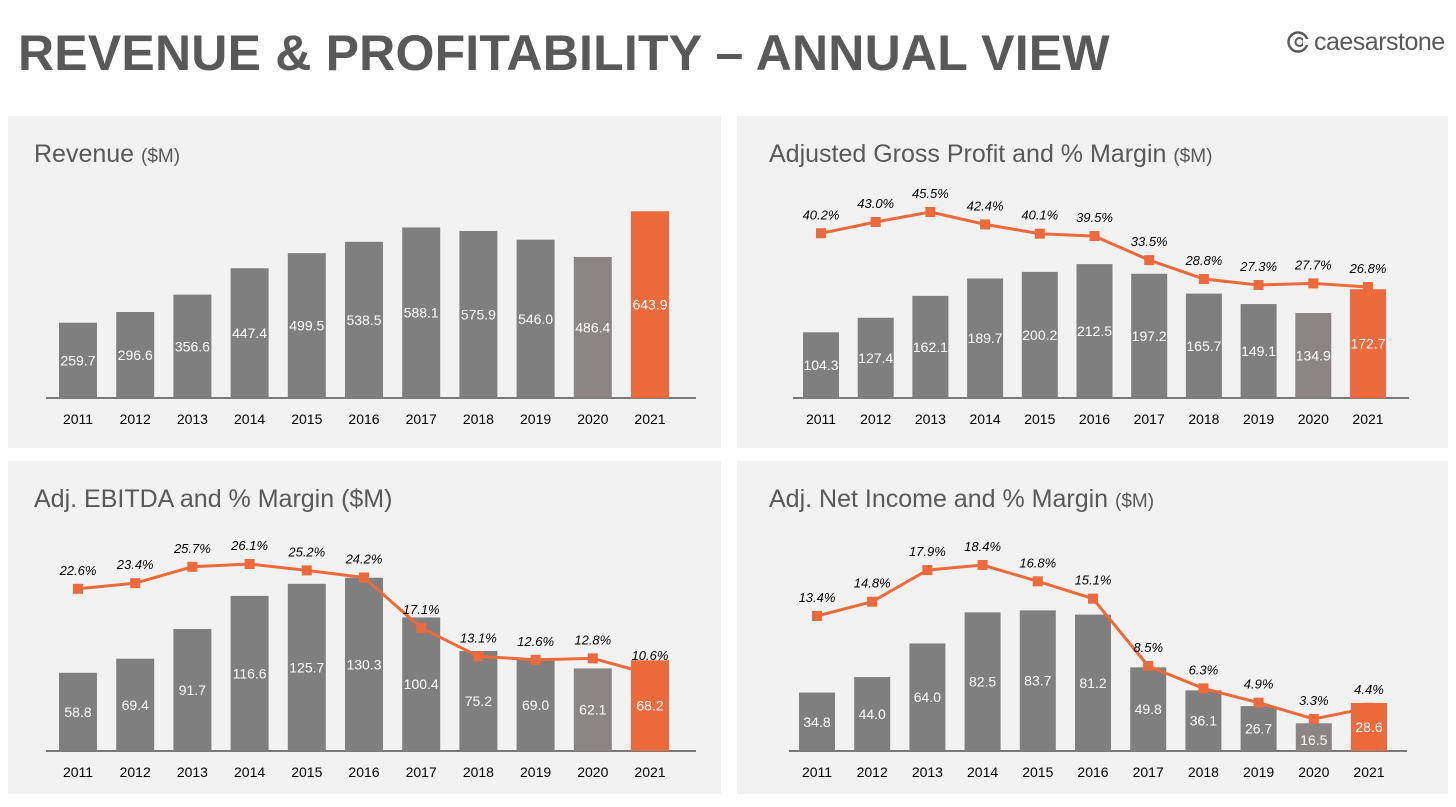  Describe the element at coordinates (1258, 351) in the screenshot. I see `bar-2019` at that location.